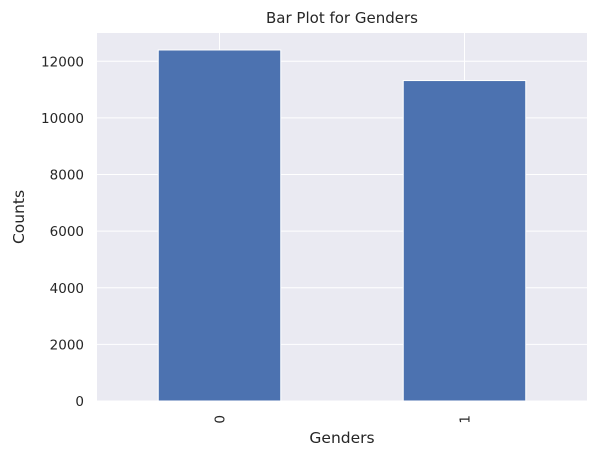 This screenshot has height=458, width=600. I want to click on y-tick-label: 2000, so click(67, 345).